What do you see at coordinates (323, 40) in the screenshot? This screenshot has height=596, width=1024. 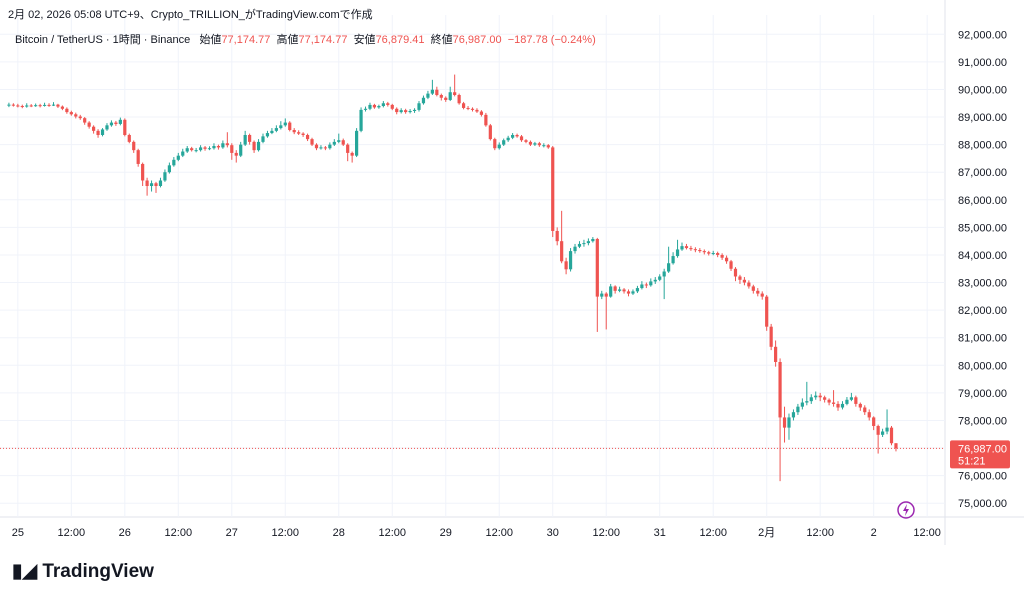 I see `legend-value: 77,174.77` at bounding box center [323, 40].